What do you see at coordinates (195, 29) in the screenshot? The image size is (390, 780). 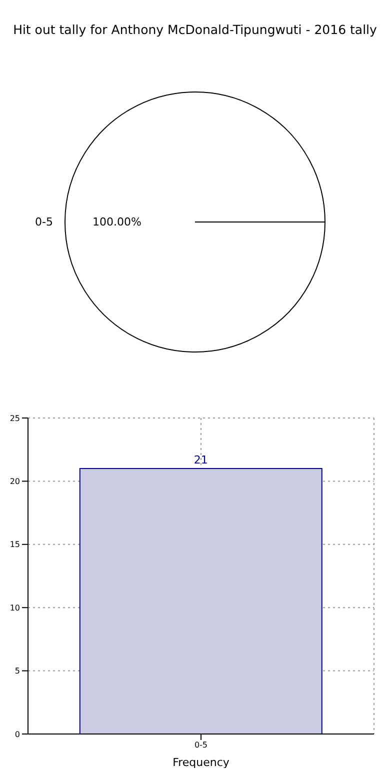 I see `chart-title: Hit out tally for Anthony McDonald-Tipungwuti - 2016 tally` at bounding box center [195, 29].